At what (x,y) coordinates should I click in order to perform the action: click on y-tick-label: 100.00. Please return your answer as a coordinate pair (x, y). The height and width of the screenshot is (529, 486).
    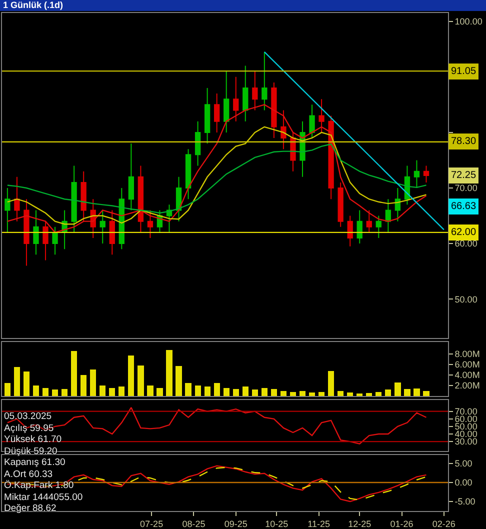
    Looking at the image, I should click on (468, 21).